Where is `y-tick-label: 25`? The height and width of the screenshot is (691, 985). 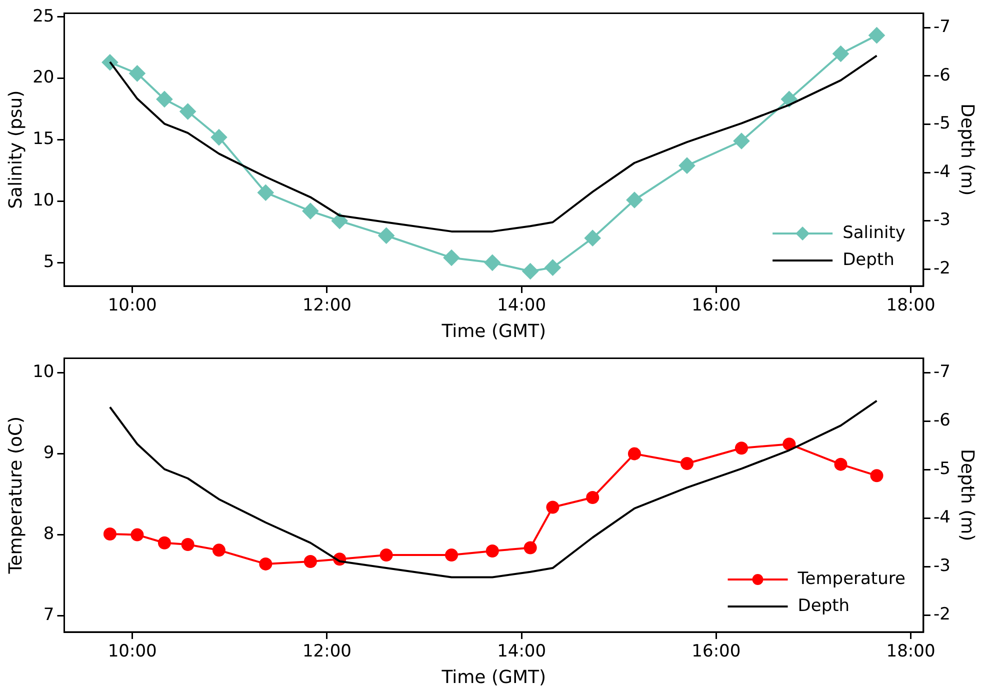
y-tick-label: 25 is located at coordinates (43, 16).